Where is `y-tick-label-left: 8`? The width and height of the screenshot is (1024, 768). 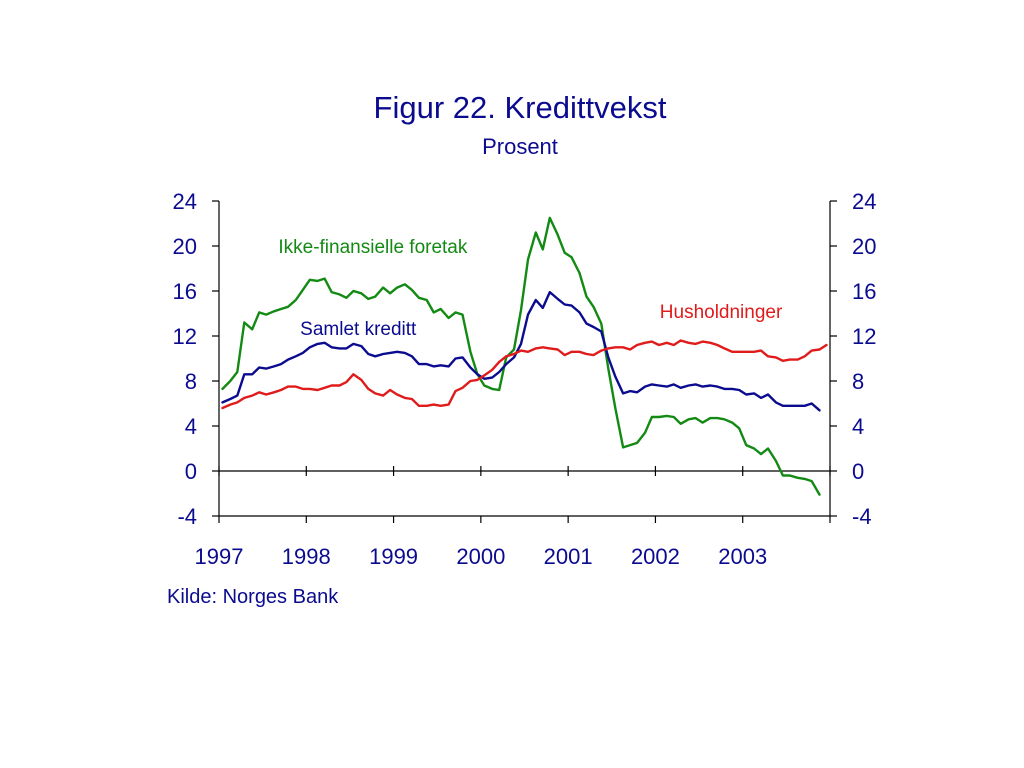 y-tick-label-left: 8 is located at coordinates (191, 381).